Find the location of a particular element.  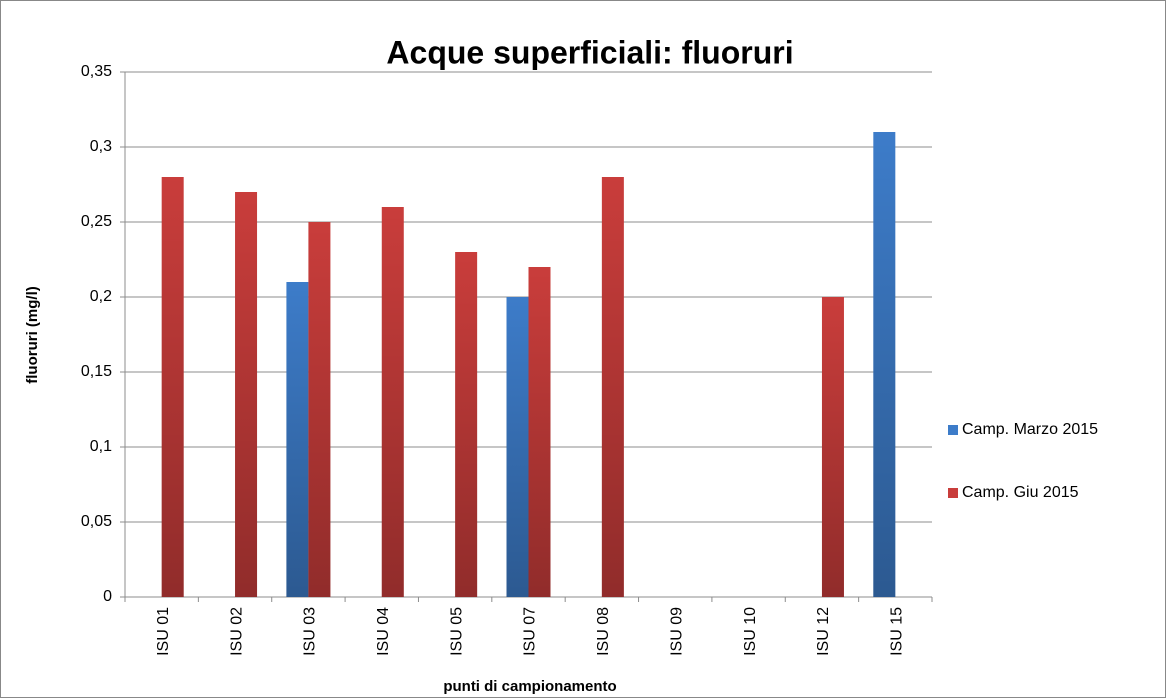

x-tick-label: ISU 03 is located at coordinates (310, 631).